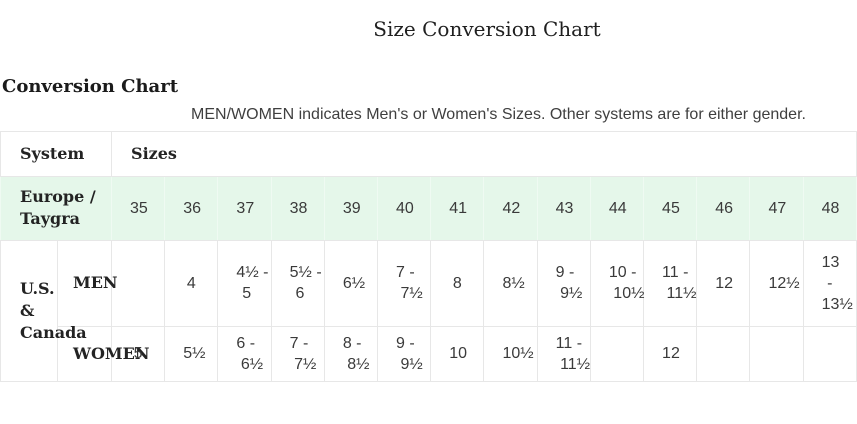 The width and height of the screenshot is (857, 424). Describe the element at coordinates (297, 208) in the screenshot. I see `europe-size-cell: 38` at that location.